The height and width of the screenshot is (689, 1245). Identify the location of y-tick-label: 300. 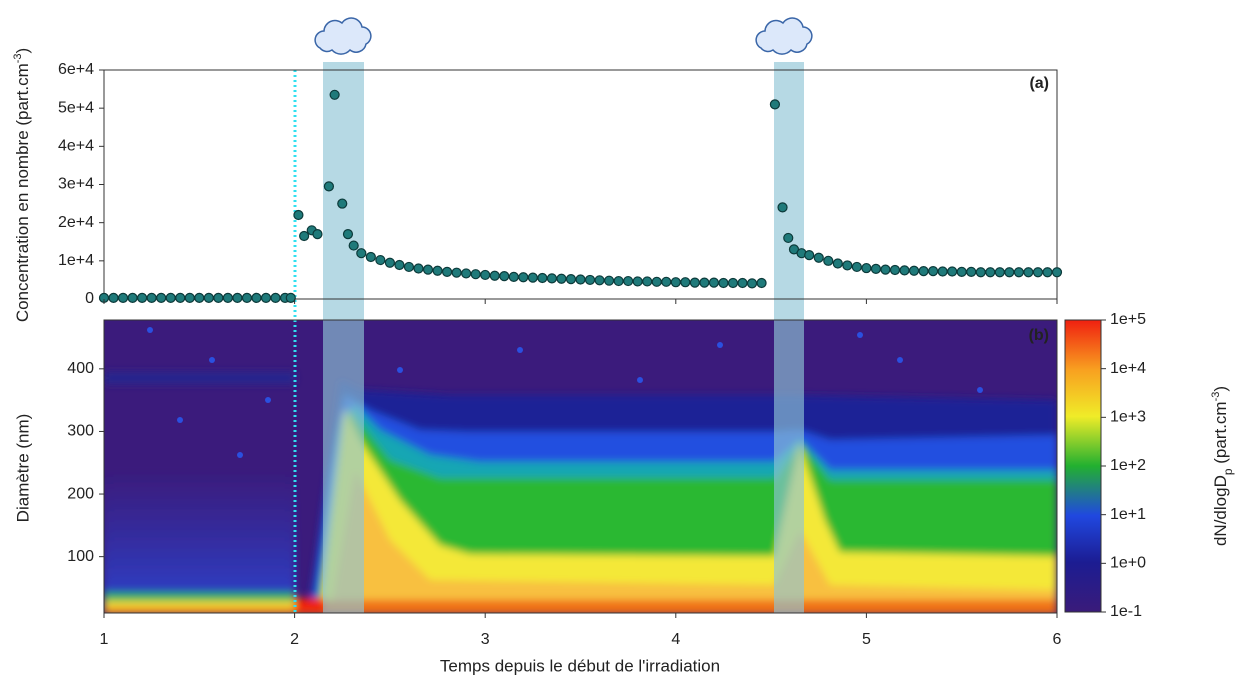
(80, 431).